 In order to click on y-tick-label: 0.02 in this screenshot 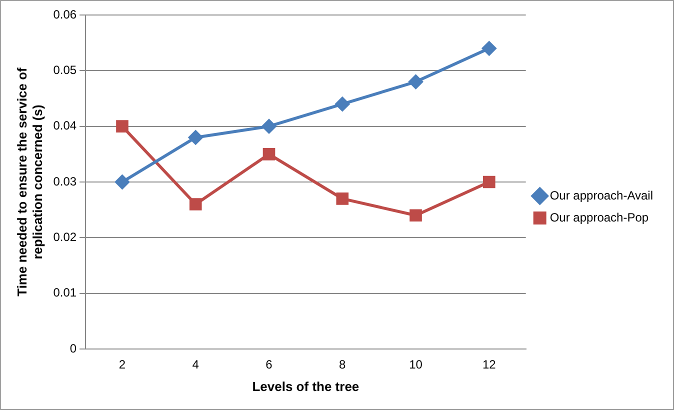, I will do `click(65, 237)`.